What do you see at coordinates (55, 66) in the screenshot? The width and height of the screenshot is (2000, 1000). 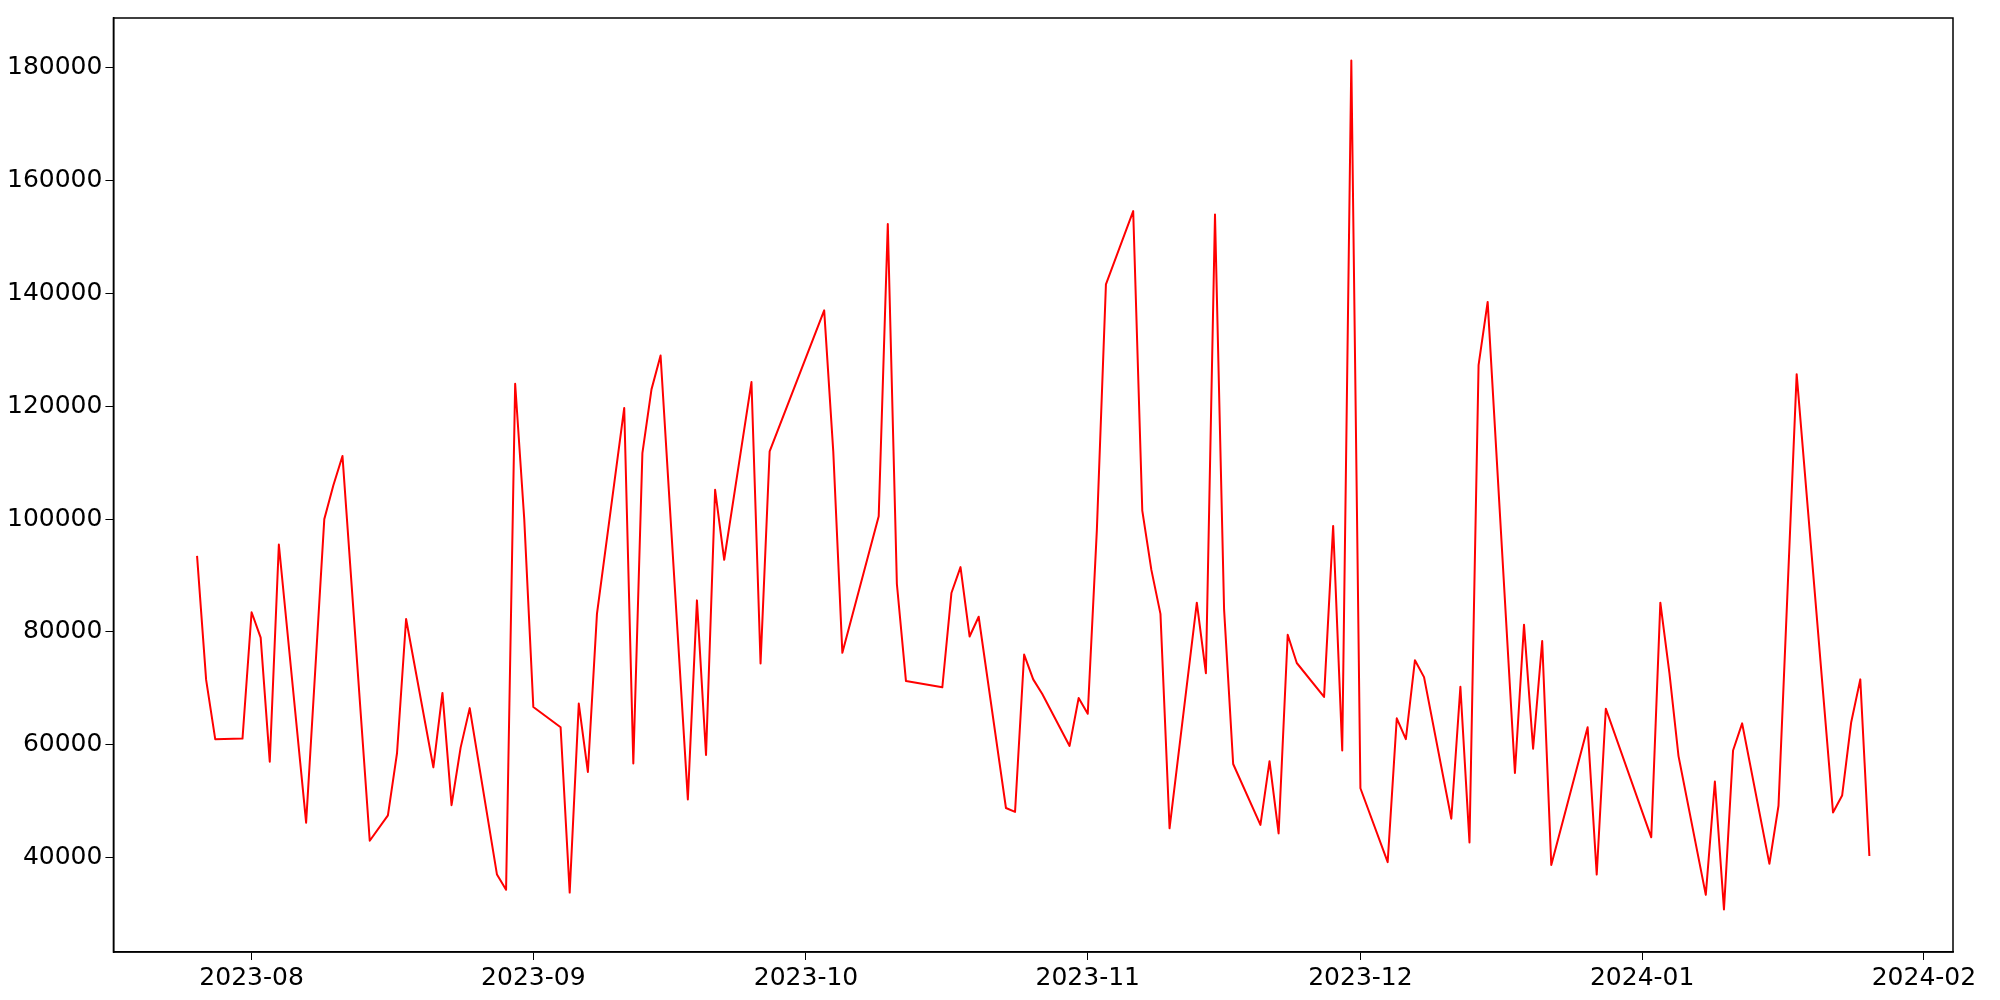 I see `y-tick-label: 180000` at bounding box center [55, 66].